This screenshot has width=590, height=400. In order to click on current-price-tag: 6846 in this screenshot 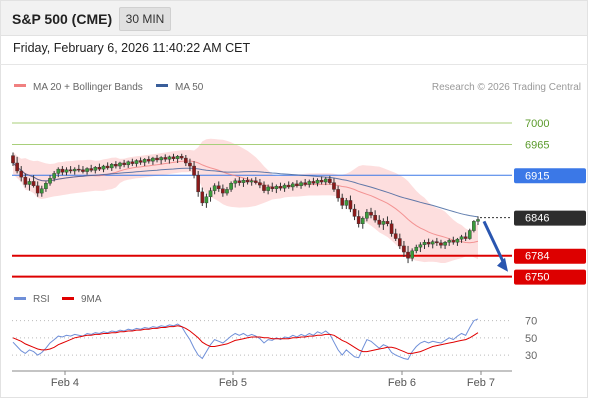, I will do `click(550, 218)`.